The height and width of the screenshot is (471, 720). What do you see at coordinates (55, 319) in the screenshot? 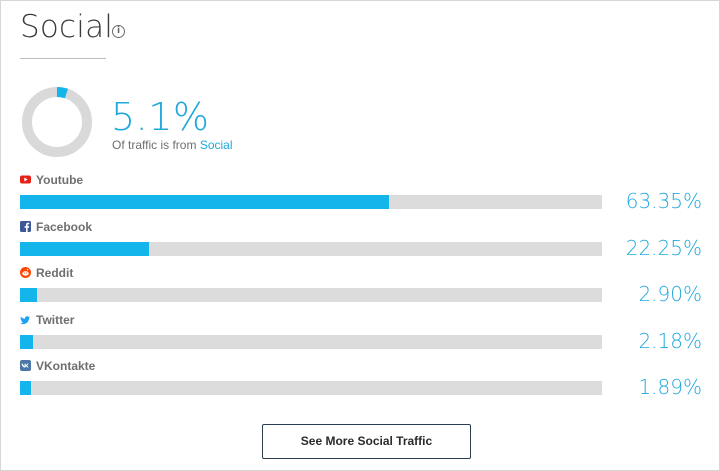
I see `channel-name: Twitter` at bounding box center [55, 319].